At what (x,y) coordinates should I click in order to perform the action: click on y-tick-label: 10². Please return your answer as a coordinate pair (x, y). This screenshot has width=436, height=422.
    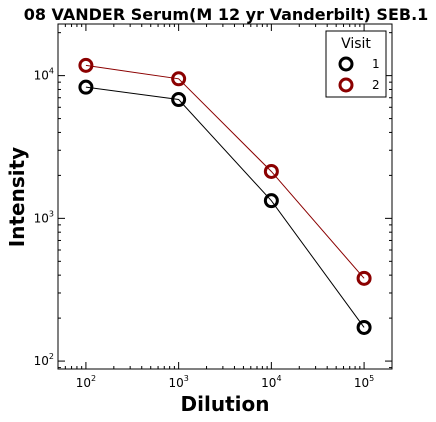
    Looking at the image, I should click on (44, 360).